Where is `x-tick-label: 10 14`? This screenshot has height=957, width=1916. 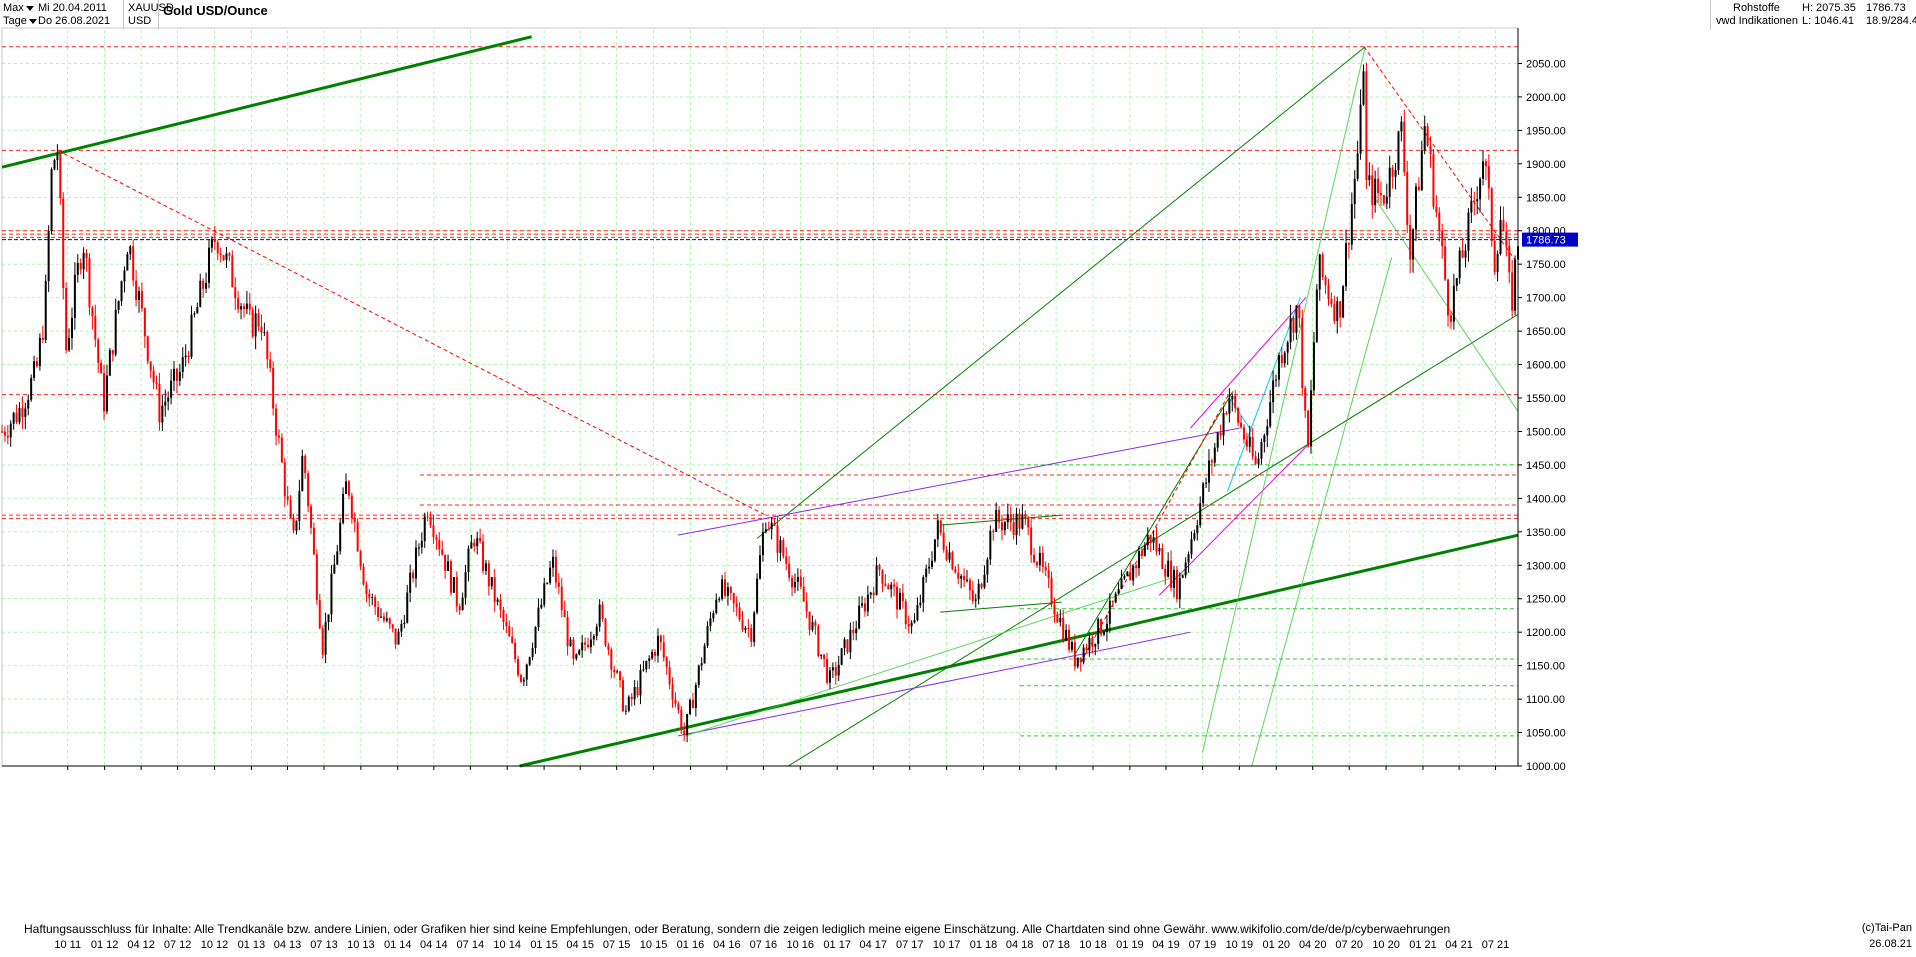 x-tick-label: 10 14 is located at coordinates (507, 945).